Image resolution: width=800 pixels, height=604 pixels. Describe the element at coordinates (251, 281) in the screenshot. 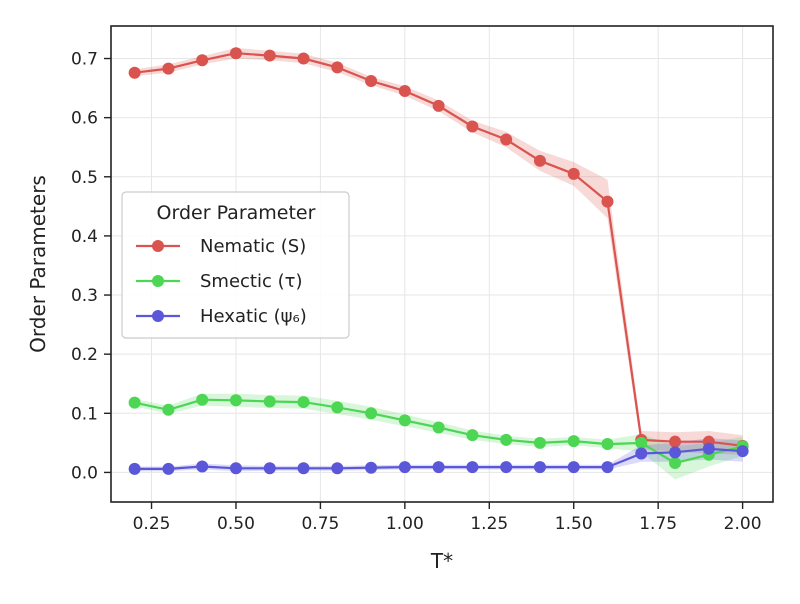

I see `legend-label-smectic: Smectic (τ)` at that location.